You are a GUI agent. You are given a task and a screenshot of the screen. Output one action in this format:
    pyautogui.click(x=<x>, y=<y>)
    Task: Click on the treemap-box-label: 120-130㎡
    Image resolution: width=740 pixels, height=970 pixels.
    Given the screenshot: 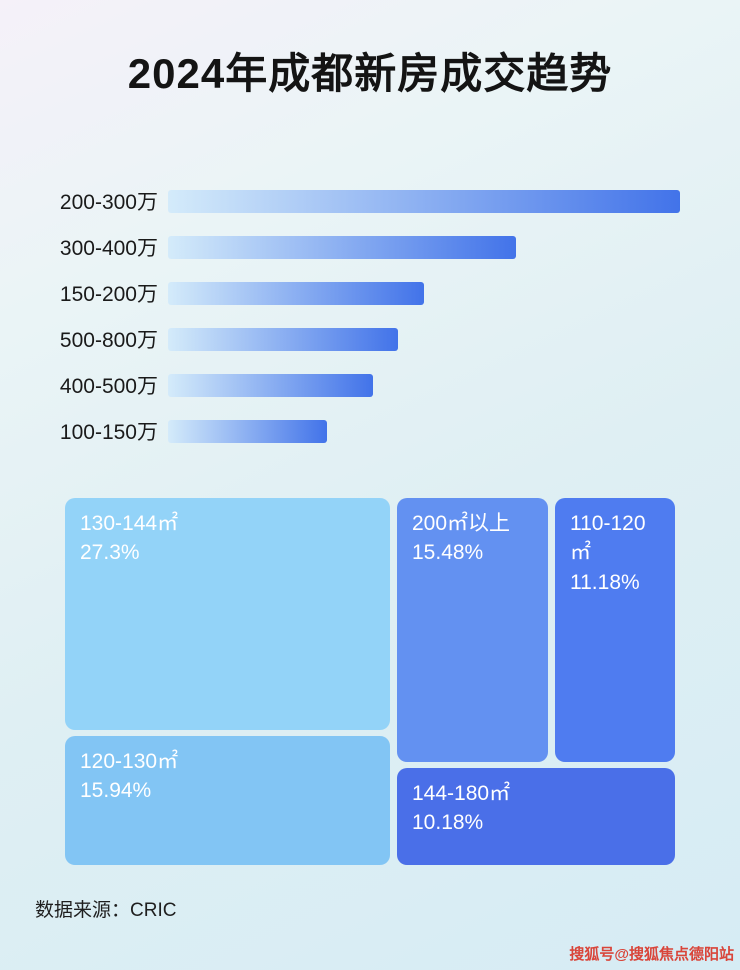 What is the action you would take?
    pyautogui.click(x=129, y=761)
    